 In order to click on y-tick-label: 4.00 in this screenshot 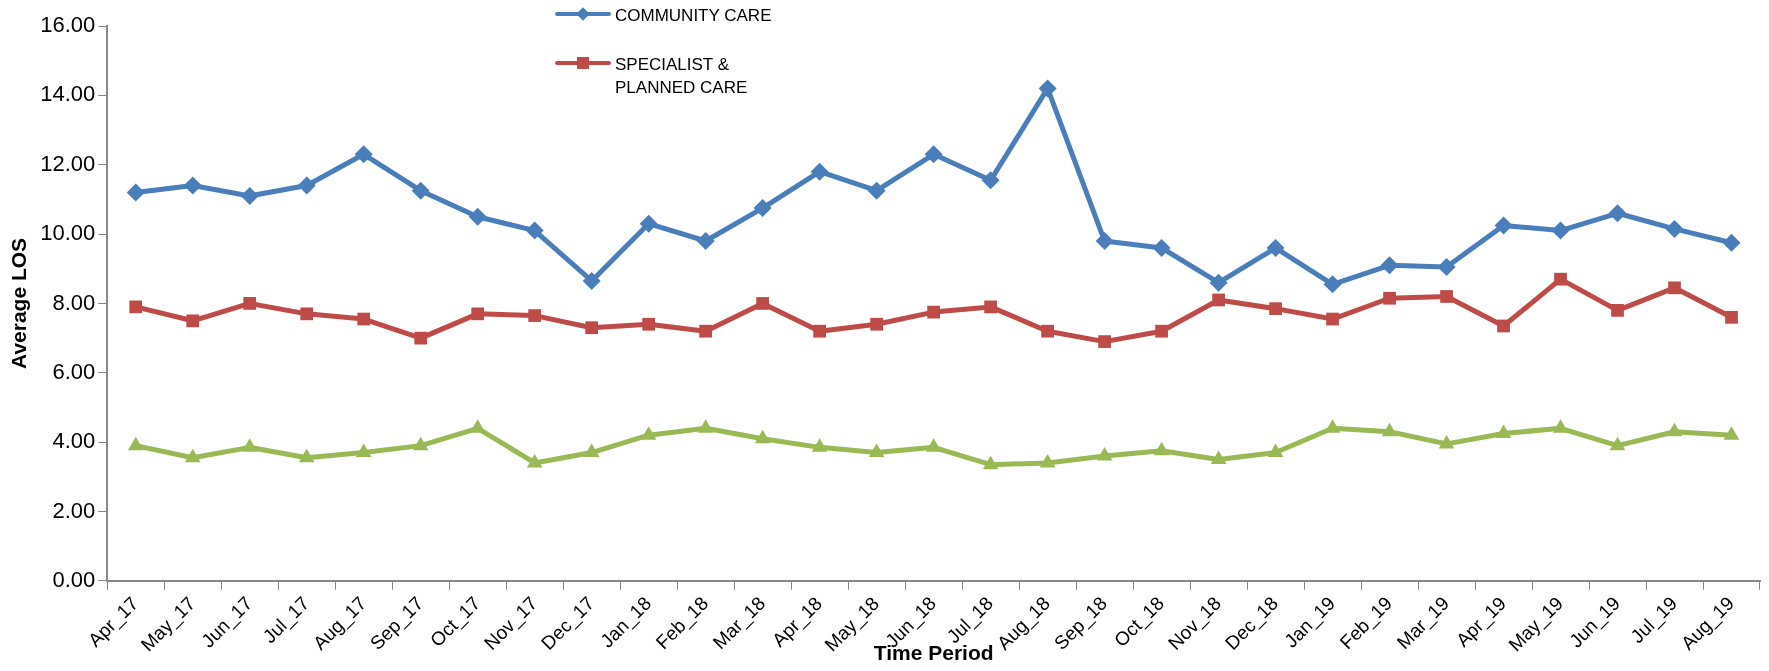, I will do `click(74, 441)`.